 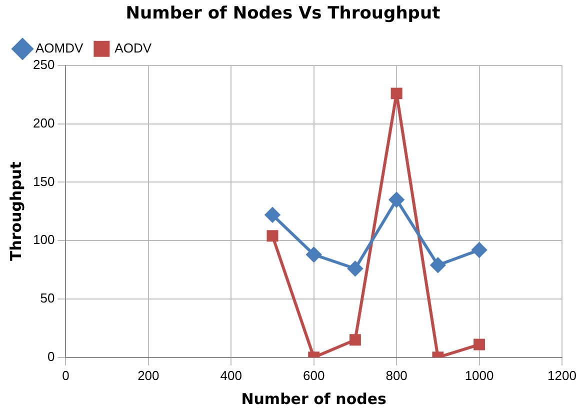 What do you see at coordinates (43, 64) in the screenshot?
I see `y-tick-label: 250` at bounding box center [43, 64].